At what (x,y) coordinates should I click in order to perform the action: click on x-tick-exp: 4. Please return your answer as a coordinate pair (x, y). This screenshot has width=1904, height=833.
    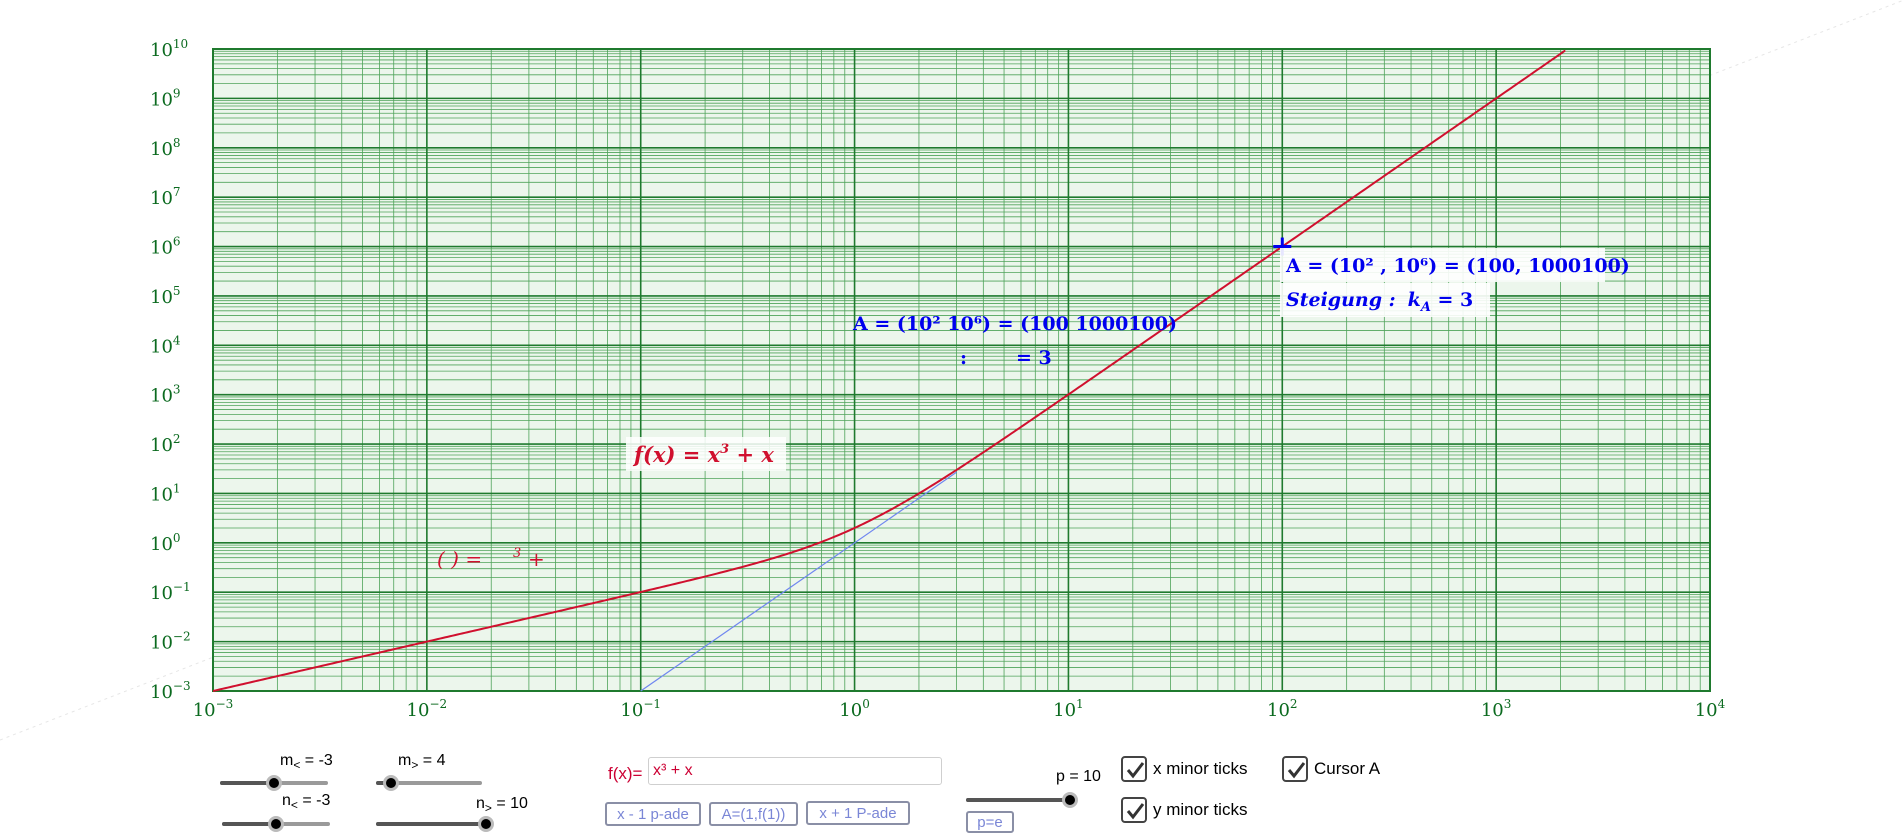
    Looking at the image, I should click on (1722, 704).